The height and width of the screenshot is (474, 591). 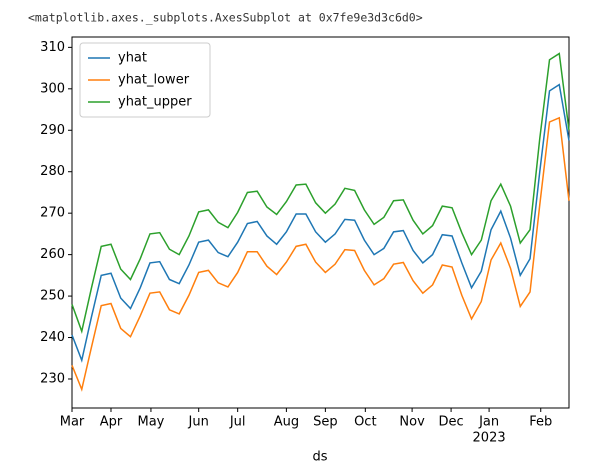 I want to click on y-tick-label: 240, so click(x=52, y=337).